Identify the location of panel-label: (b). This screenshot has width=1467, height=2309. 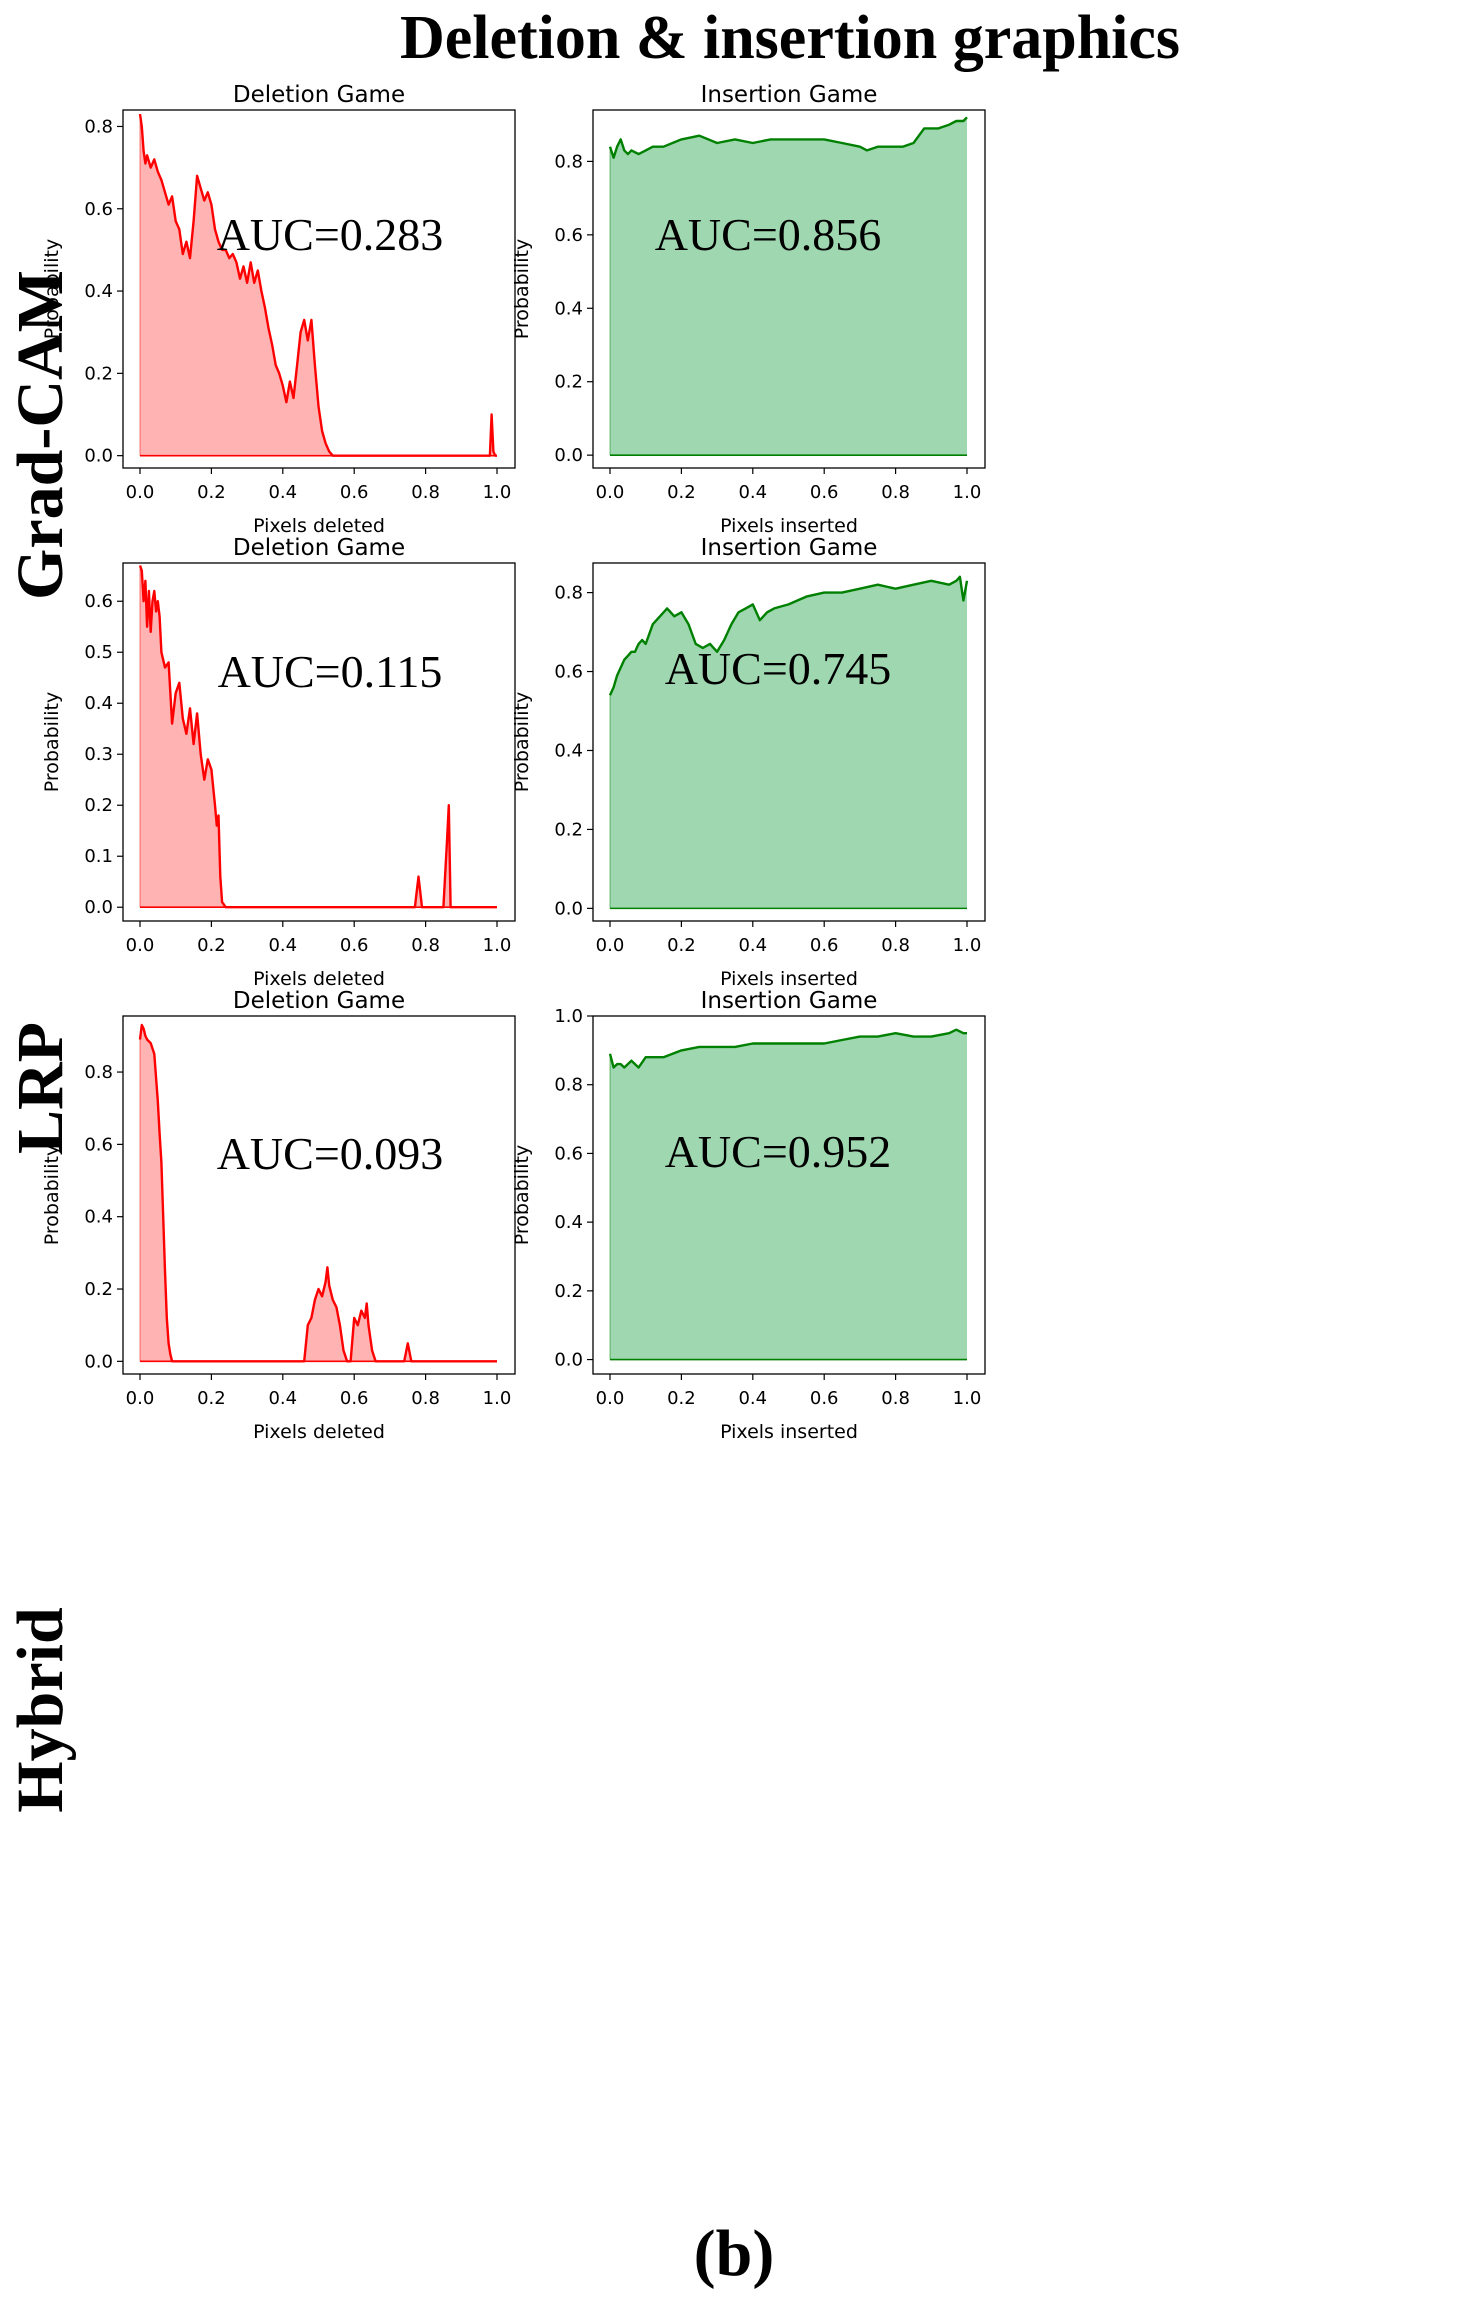
(734, 2253).